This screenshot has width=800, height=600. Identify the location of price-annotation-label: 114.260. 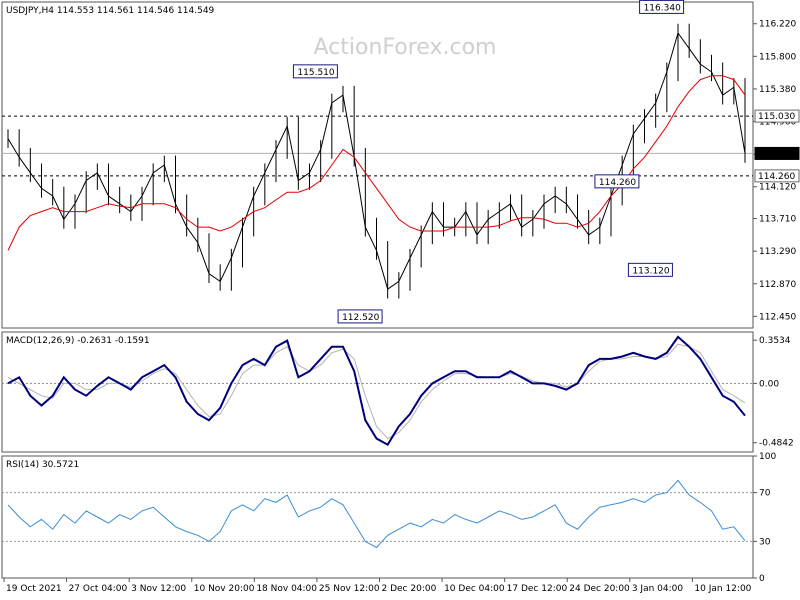
(617, 183).